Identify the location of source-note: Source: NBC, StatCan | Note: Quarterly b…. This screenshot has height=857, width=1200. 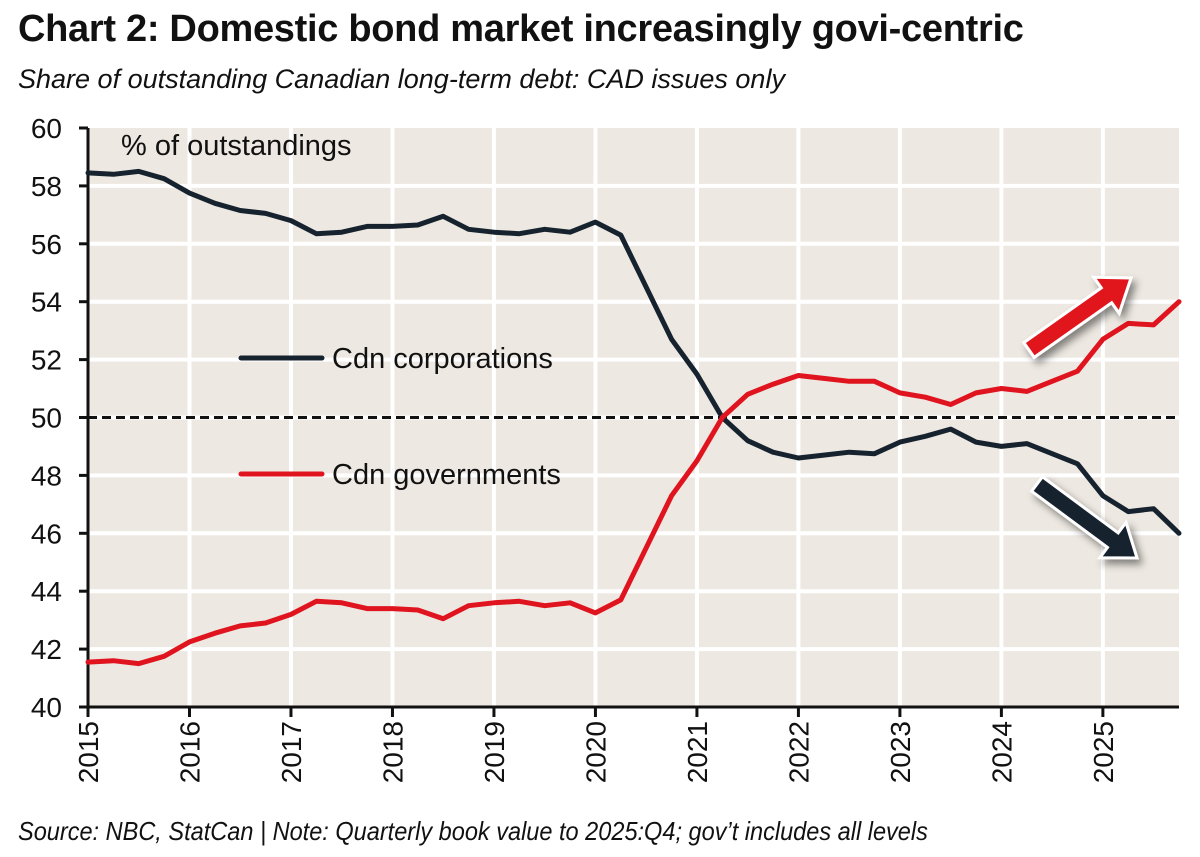
(473, 831).